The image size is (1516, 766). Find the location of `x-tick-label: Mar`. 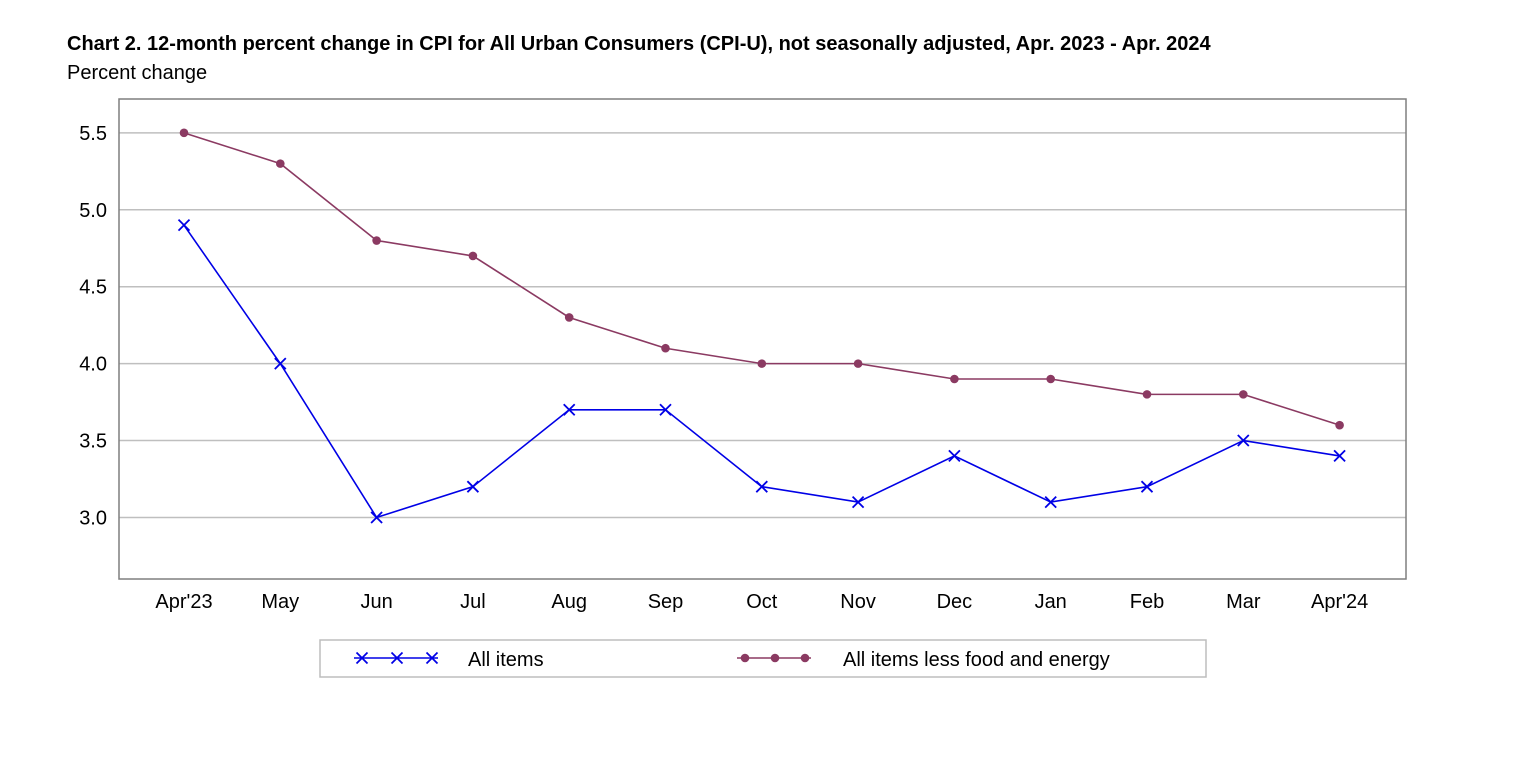

x-tick-label: Mar is located at coordinates (1243, 602).